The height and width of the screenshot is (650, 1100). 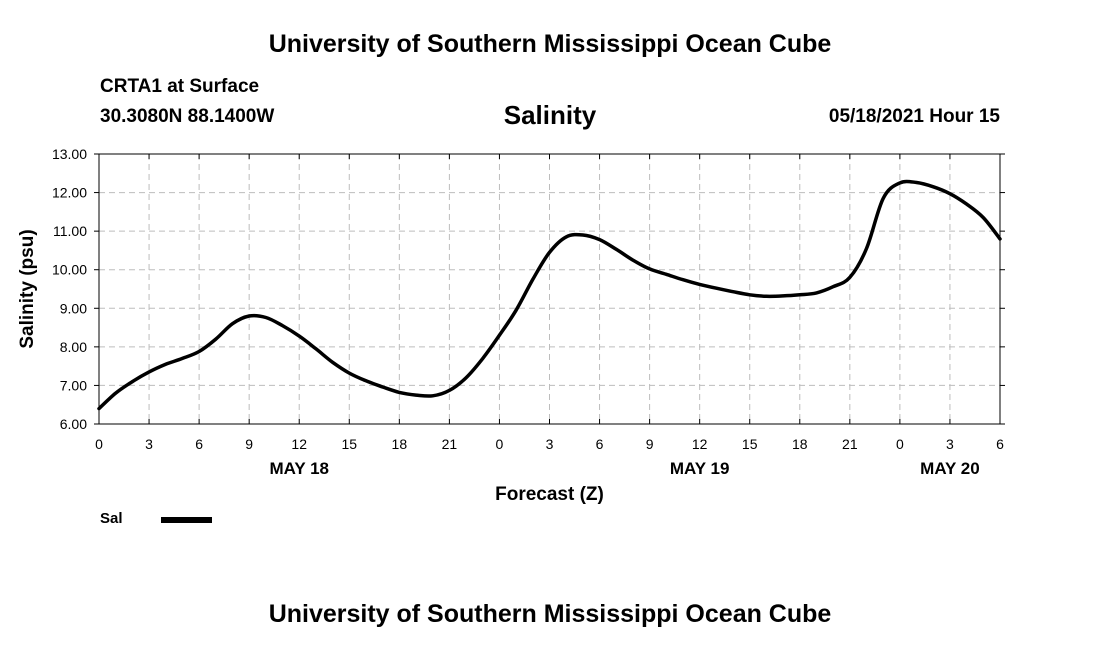 What do you see at coordinates (73, 347) in the screenshot?
I see `y-tick-label: 8.00` at bounding box center [73, 347].